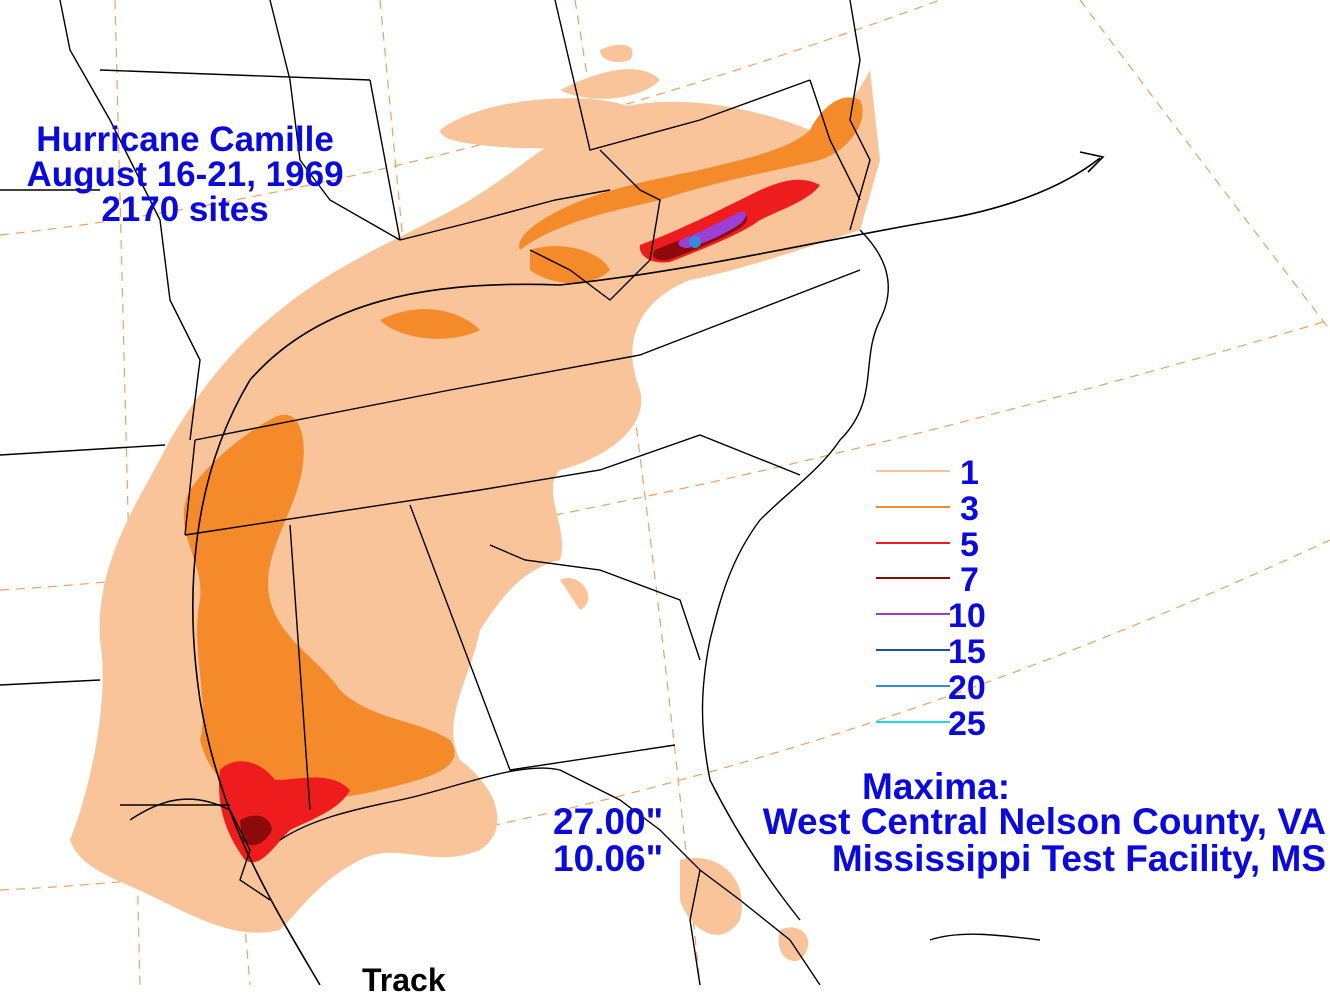  I want to click on title-date-range: August 16-21, 1969, so click(185, 174).